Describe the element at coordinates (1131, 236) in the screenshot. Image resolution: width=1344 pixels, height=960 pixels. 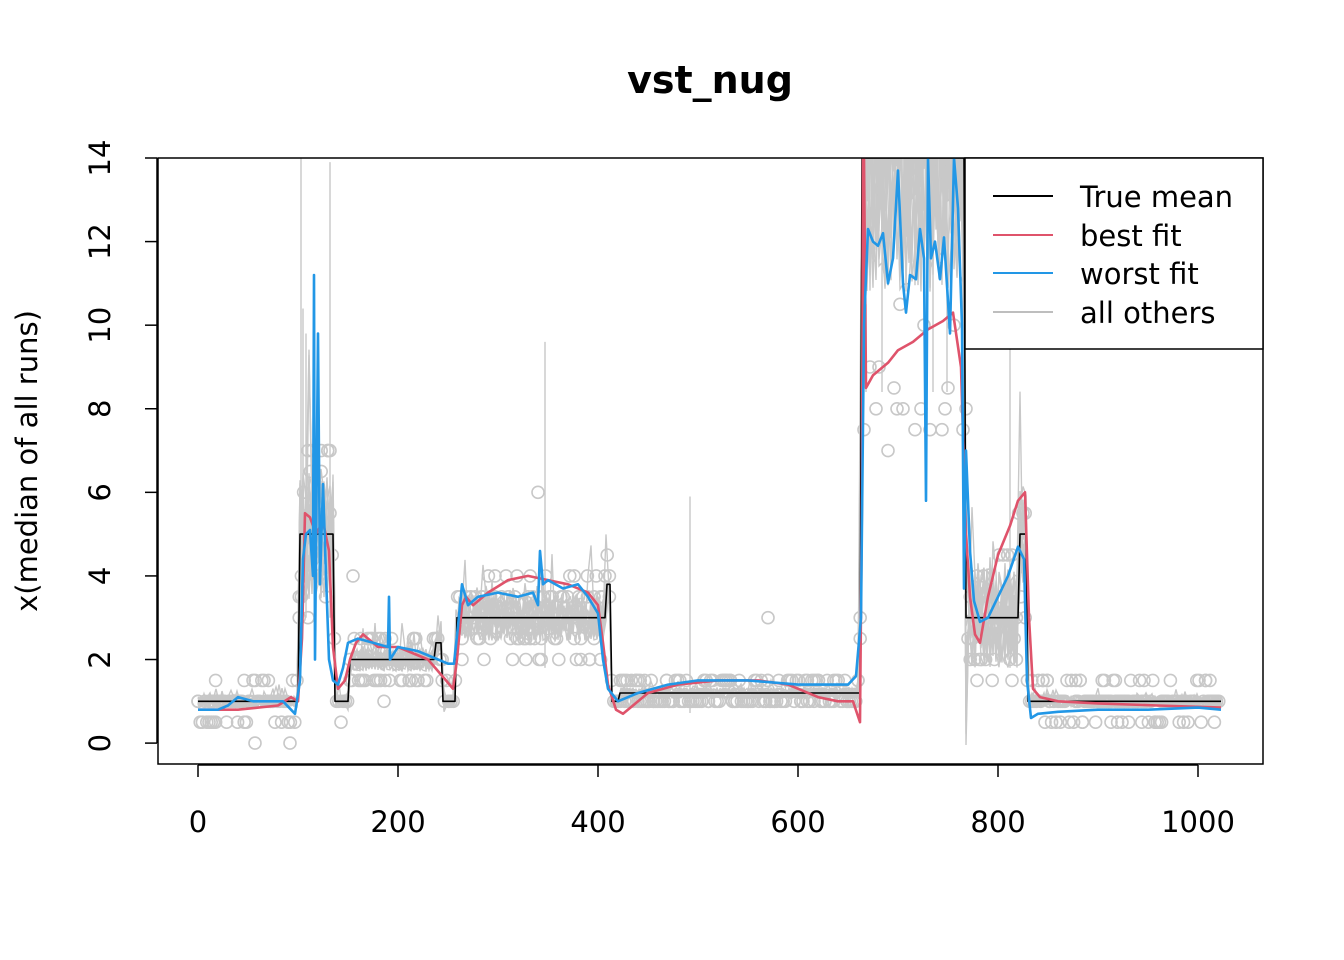
I see `legend-label-best-fit: best fit` at that location.